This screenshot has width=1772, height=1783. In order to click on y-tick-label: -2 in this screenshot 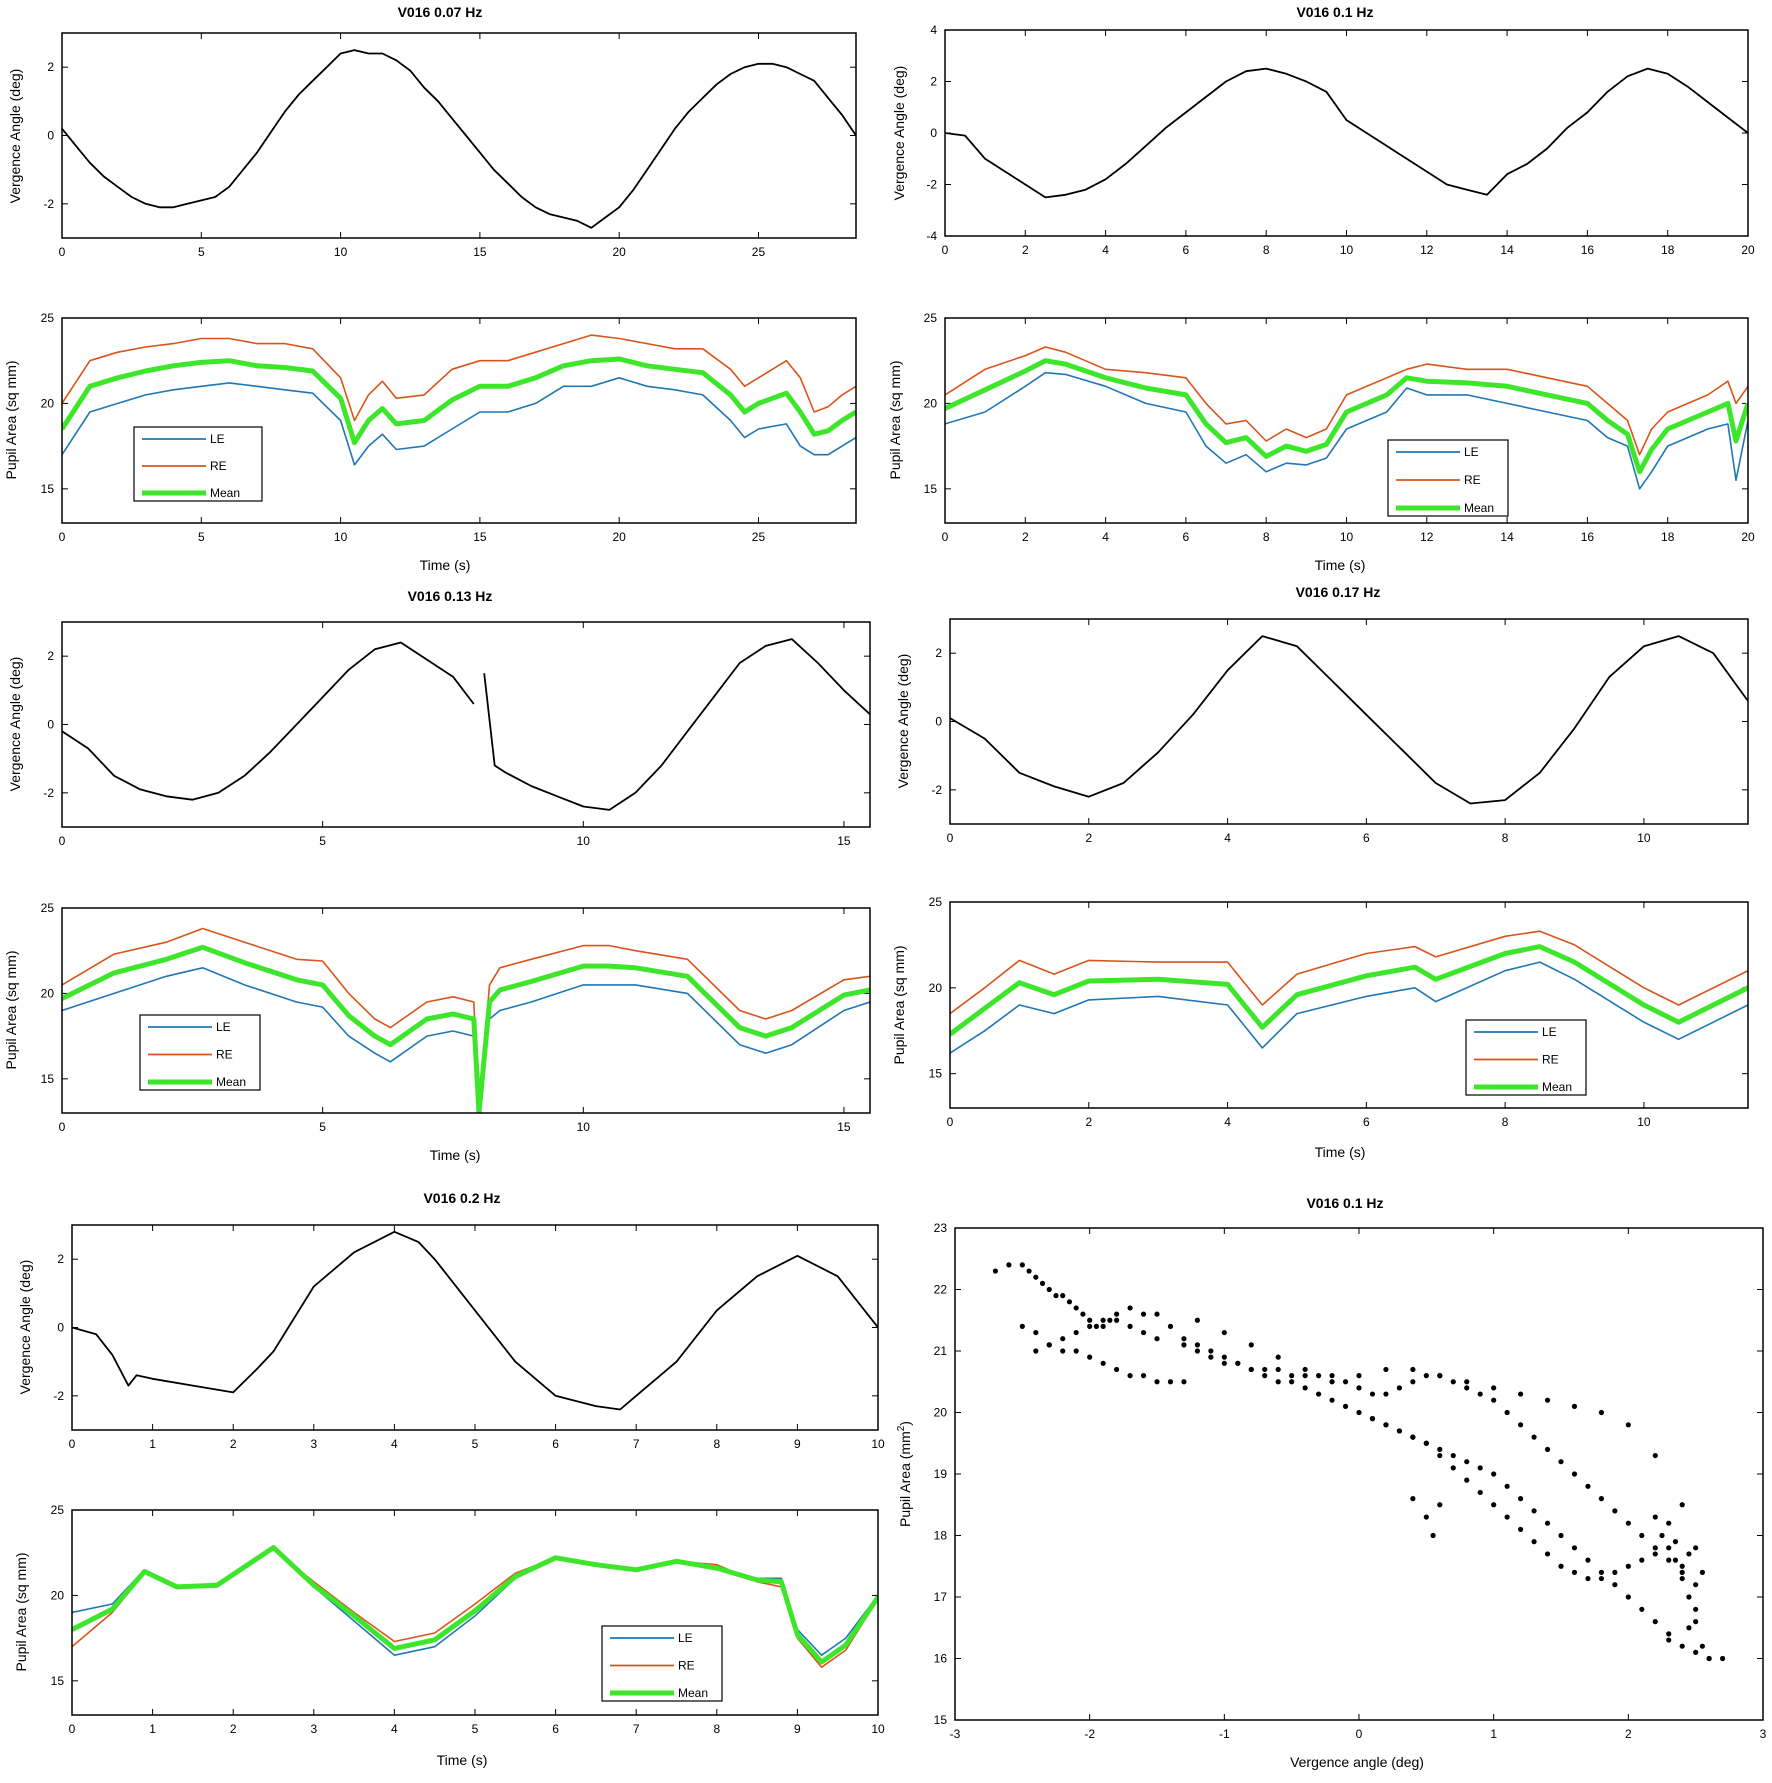, I will do `click(58, 1396)`.